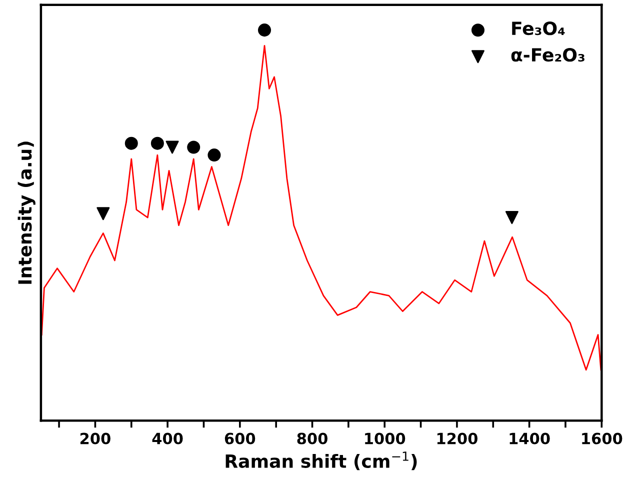 This screenshot has height=492, width=630. I want to click on legend-label: α-Fe₂O₃, so click(547, 55).